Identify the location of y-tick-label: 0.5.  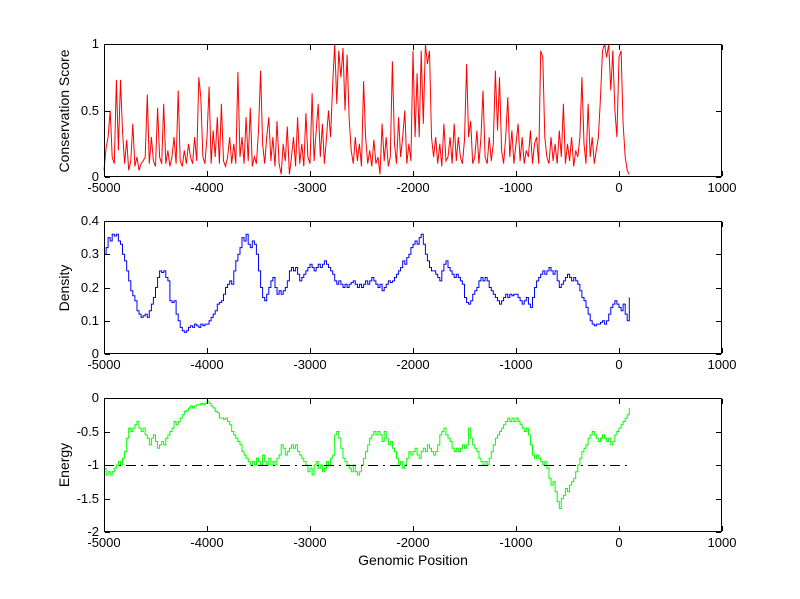
(89, 110).